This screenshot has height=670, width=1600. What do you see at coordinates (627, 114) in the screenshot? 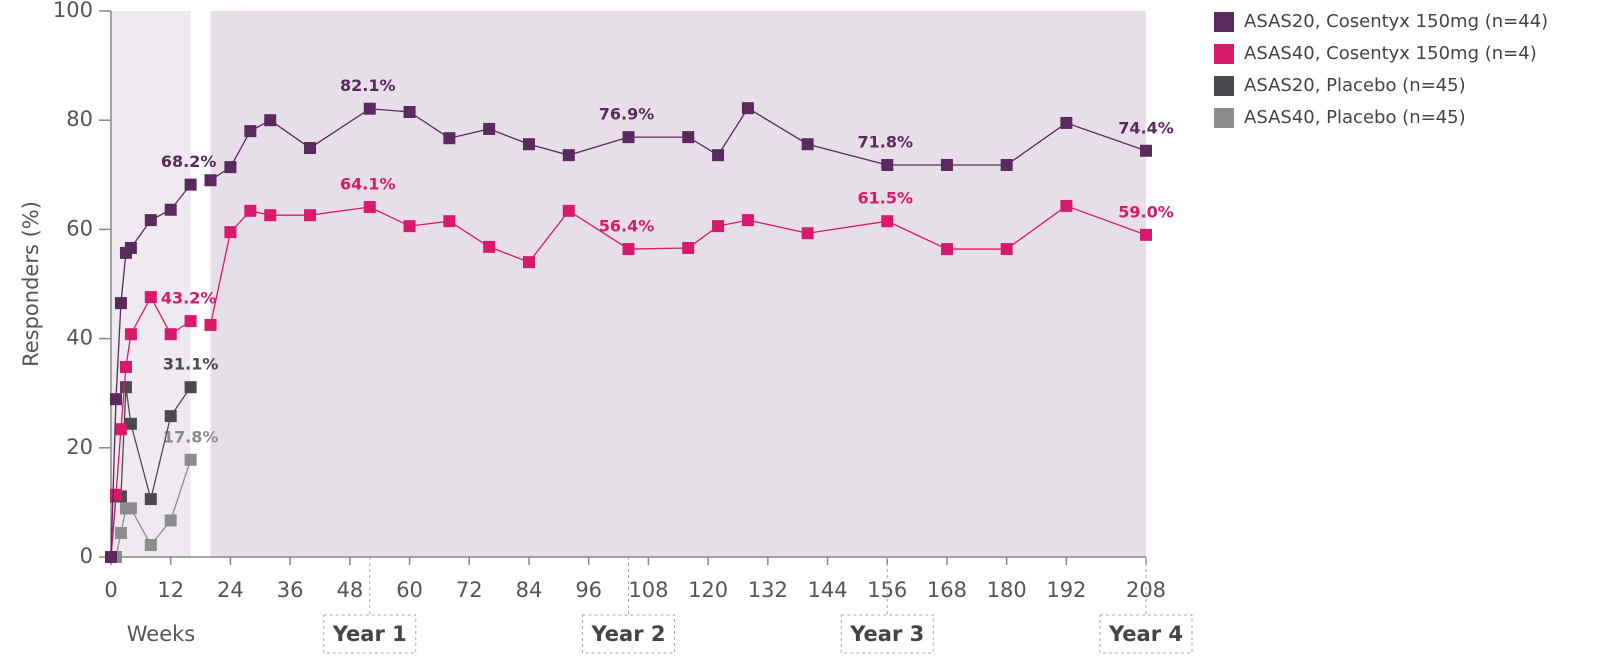
I see `value-label: 76.9%` at bounding box center [627, 114].